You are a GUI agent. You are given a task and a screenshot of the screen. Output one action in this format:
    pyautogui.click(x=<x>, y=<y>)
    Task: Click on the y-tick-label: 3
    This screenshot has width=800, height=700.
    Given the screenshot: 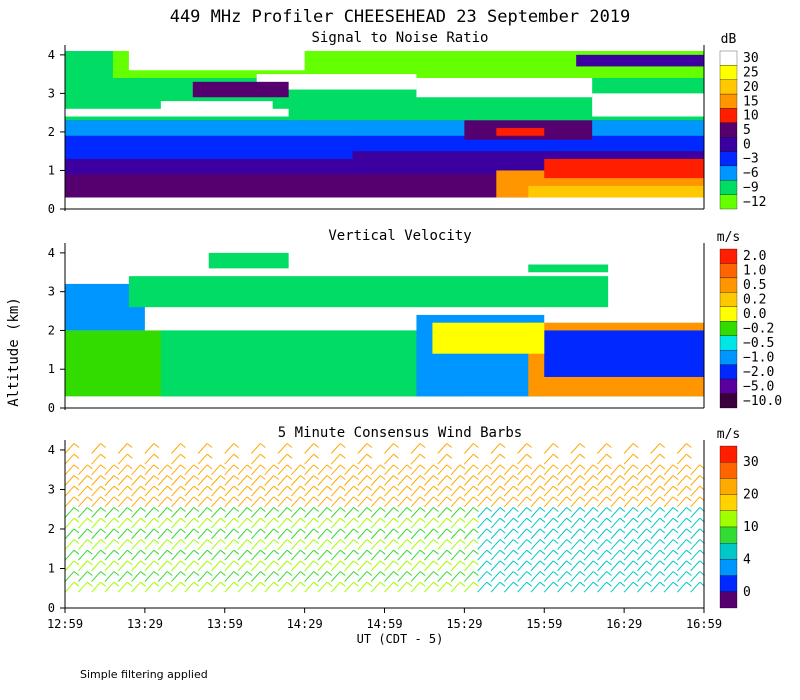 What is the action you would take?
    pyautogui.click(x=51, y=292)
    